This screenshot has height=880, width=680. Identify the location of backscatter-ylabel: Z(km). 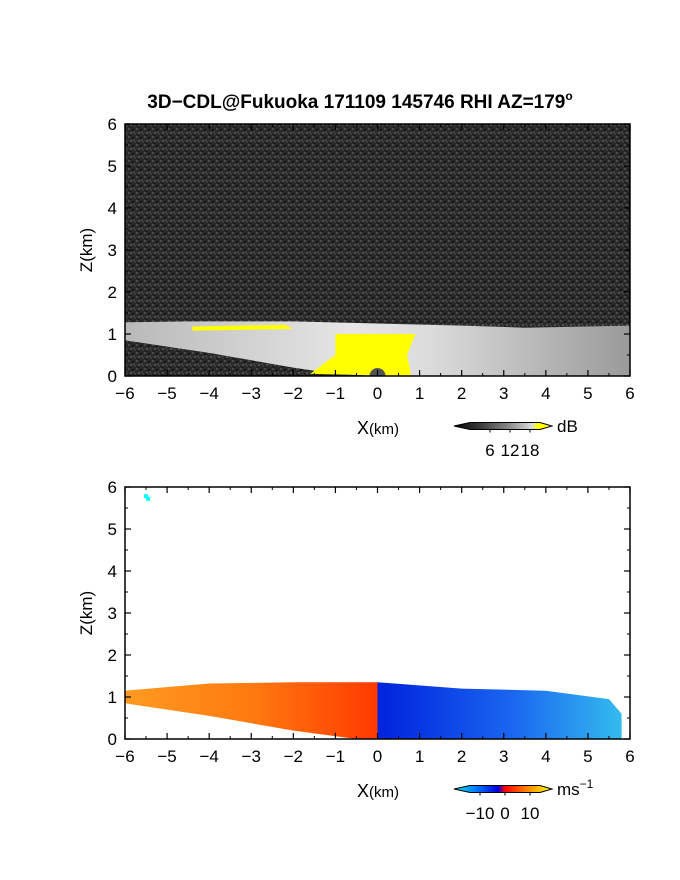
(86, 250).